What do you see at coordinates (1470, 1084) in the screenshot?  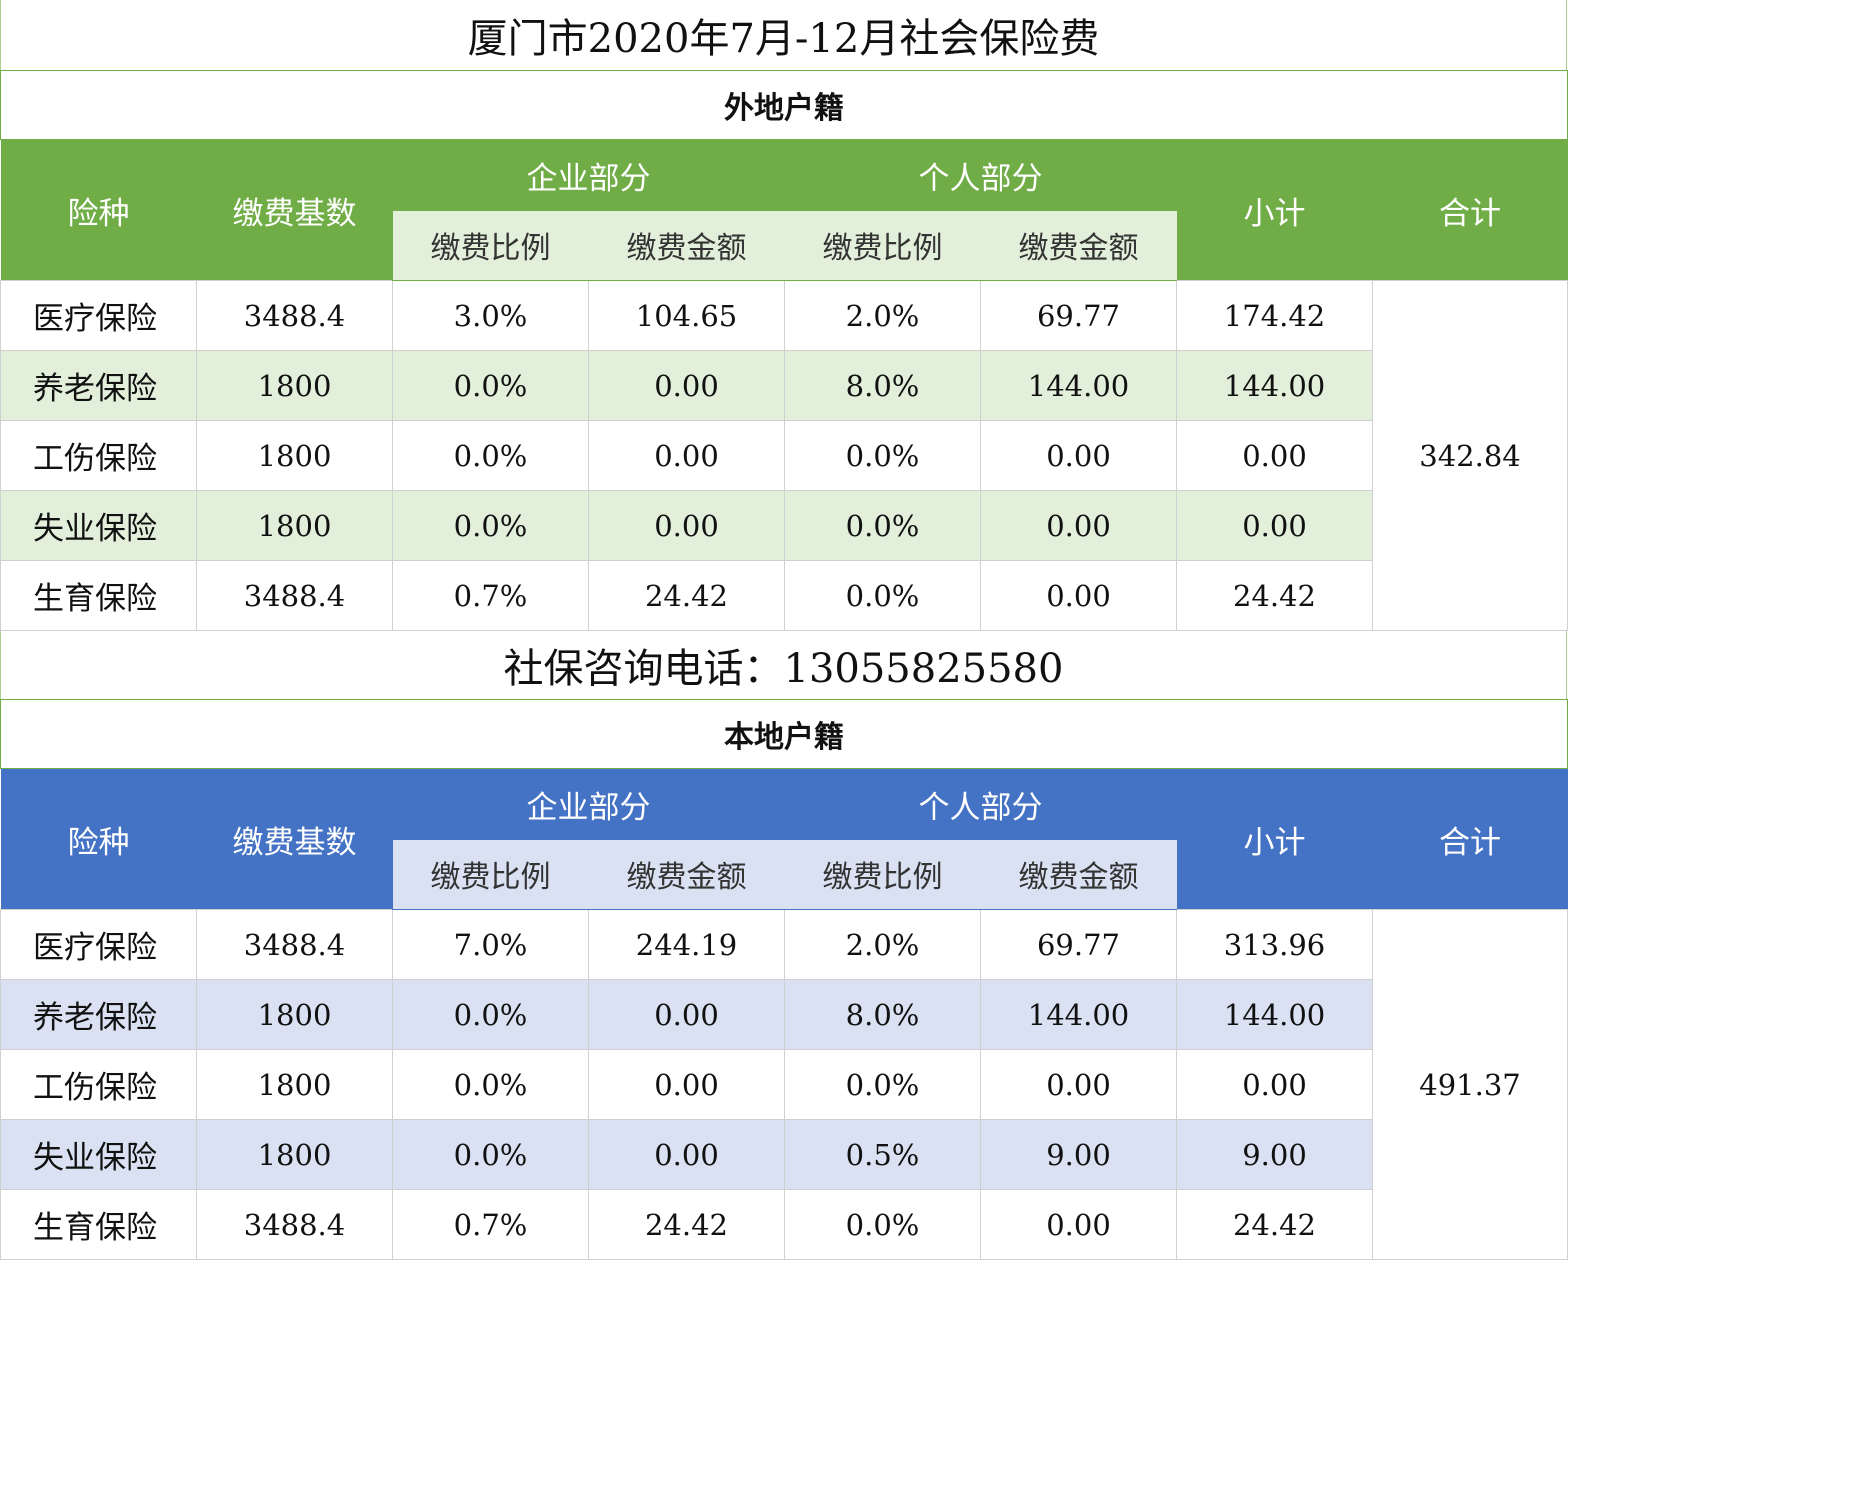 I see `grand-total: 491.37` at bounding box center [1470, 1084].